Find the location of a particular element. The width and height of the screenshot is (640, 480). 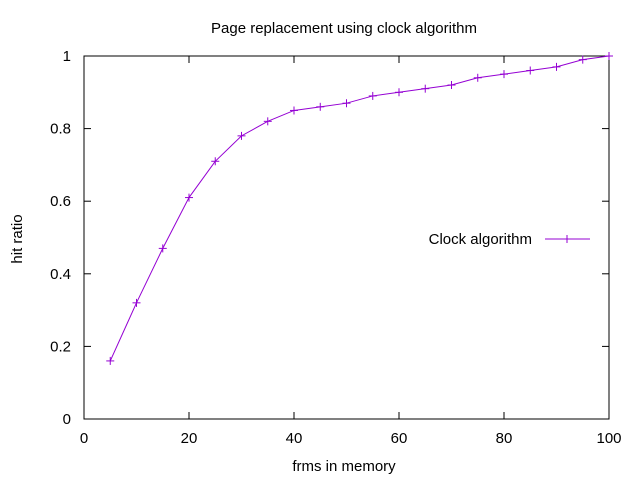

x-tick-label: 60 is located at coordinates (399, 438).